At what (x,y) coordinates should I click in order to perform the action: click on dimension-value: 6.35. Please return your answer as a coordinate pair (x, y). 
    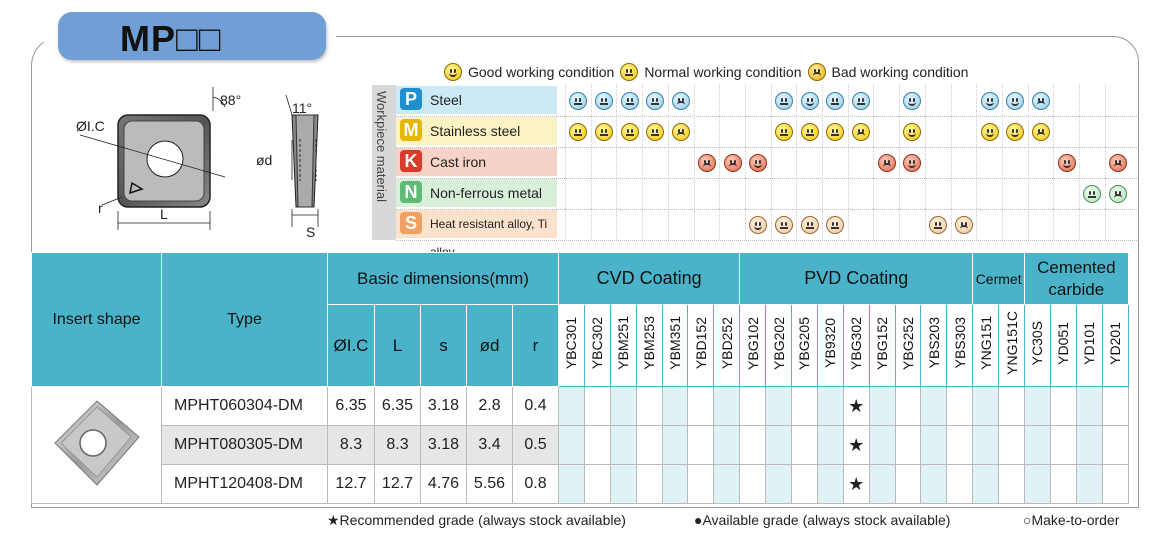
    Looking at the image, I should click on (351, 406).